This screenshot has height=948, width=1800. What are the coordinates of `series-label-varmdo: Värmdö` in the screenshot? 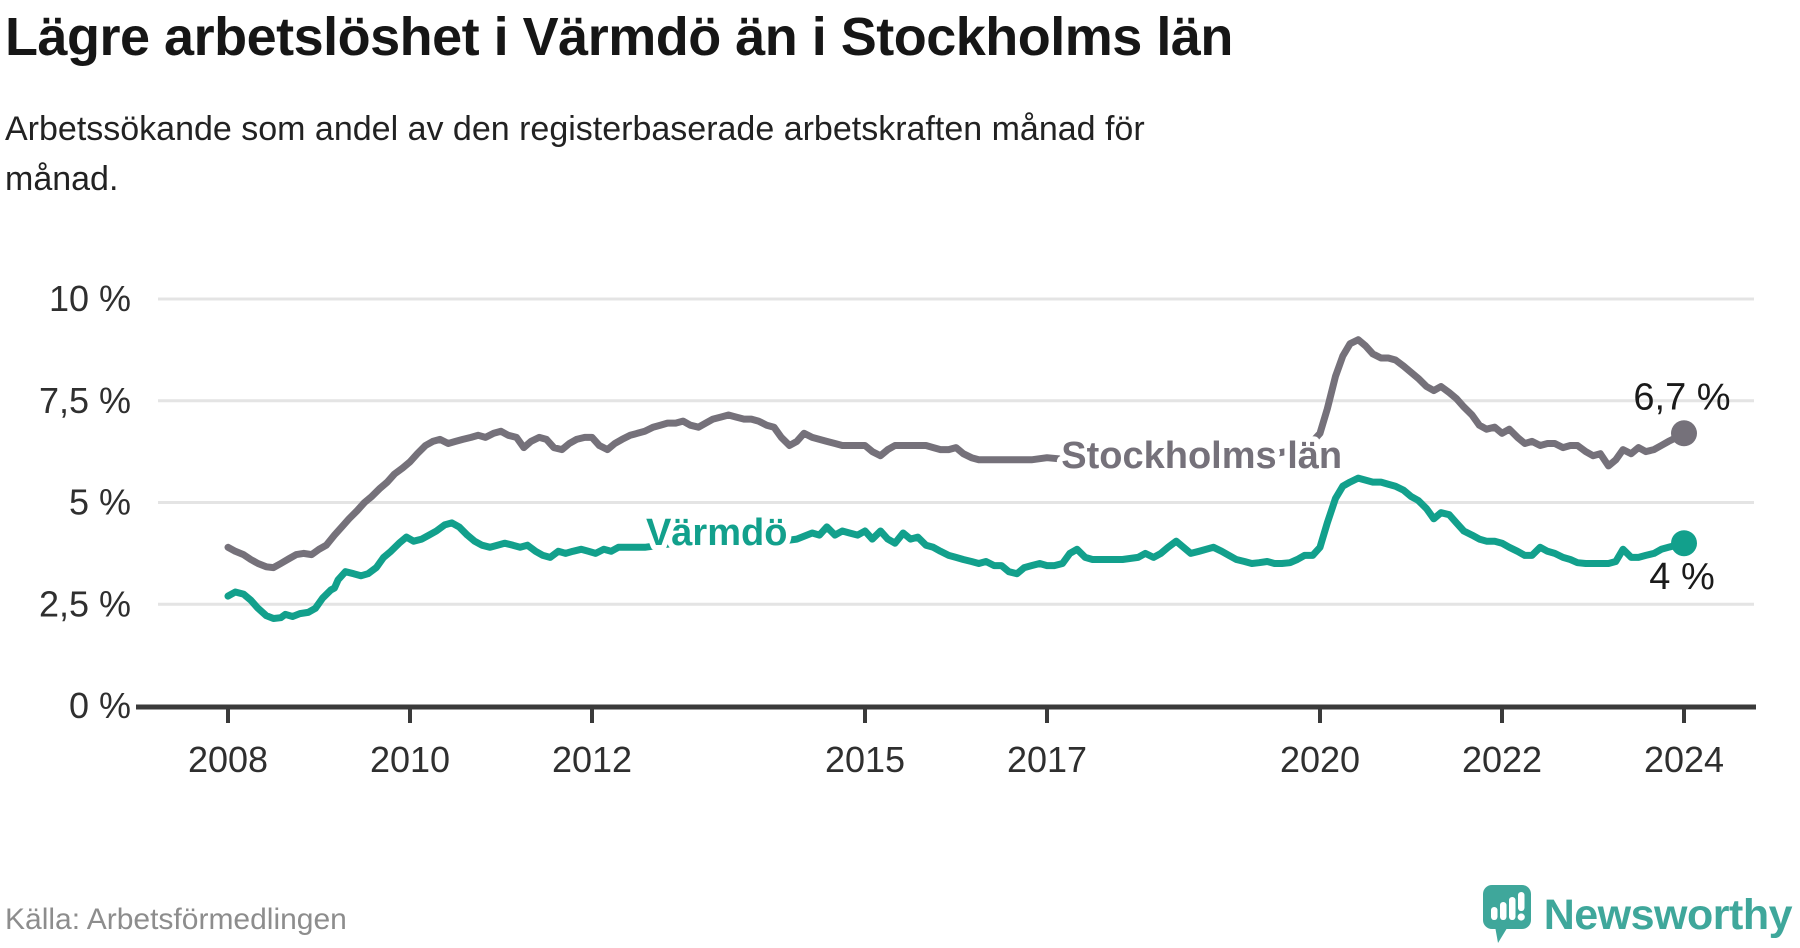 It's located at (716, 533).